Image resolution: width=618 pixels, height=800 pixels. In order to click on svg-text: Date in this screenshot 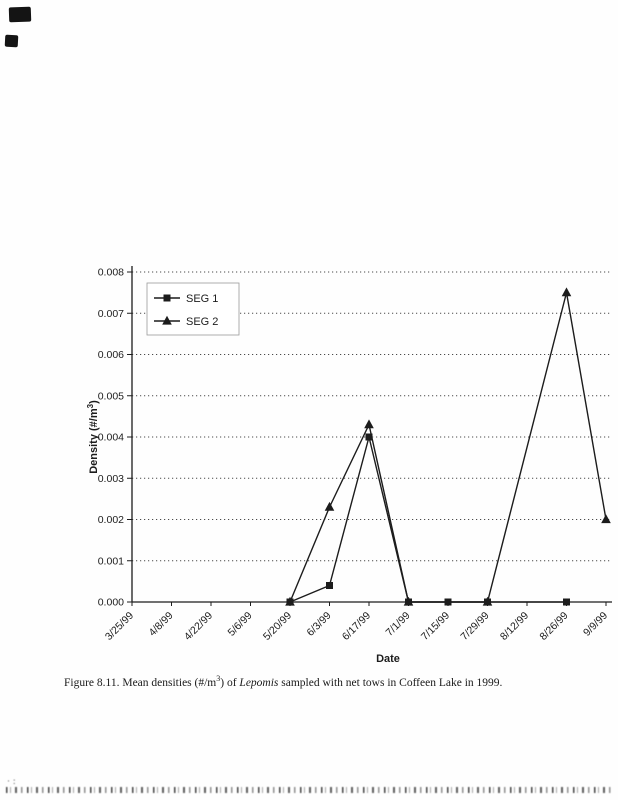, I will do `click(388, 659)`.